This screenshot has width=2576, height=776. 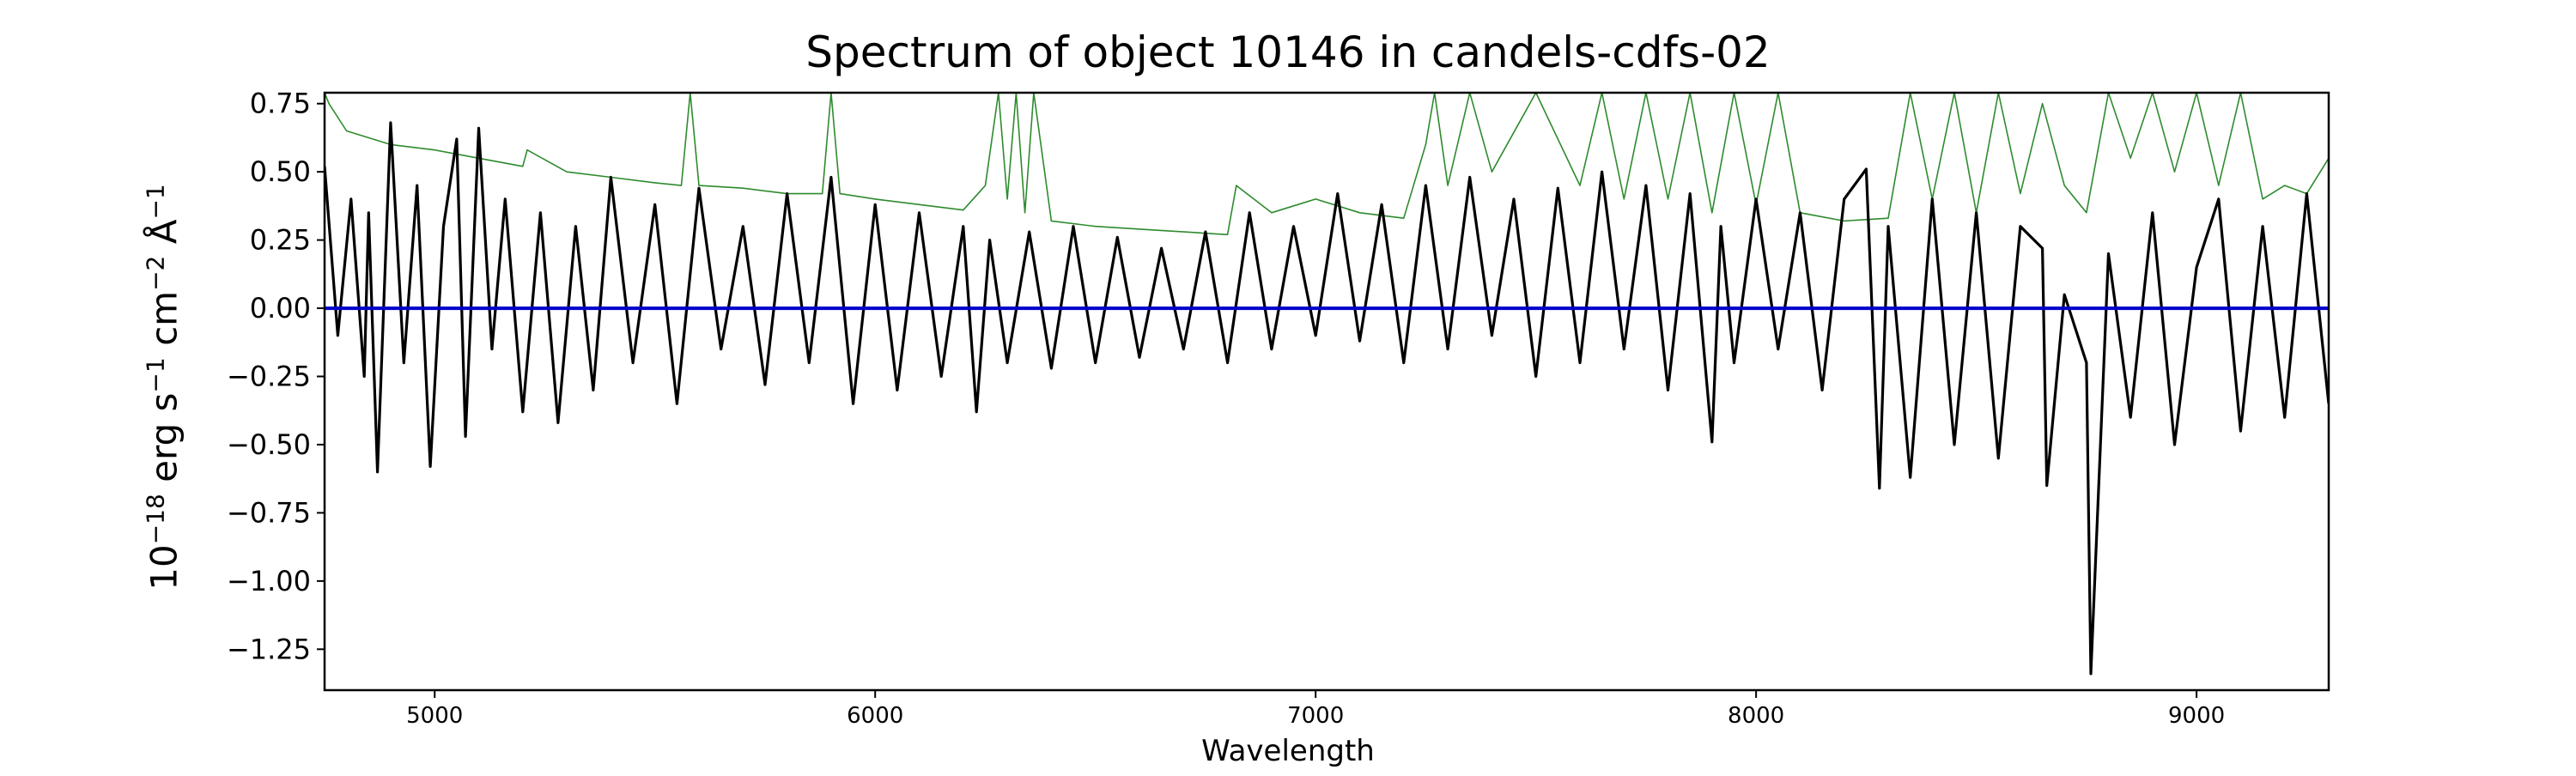 What do you see at coordinates (164, 318) in the screenshot?
I see `y-label-unit-cm: cm` at bounding box center [164, 318].